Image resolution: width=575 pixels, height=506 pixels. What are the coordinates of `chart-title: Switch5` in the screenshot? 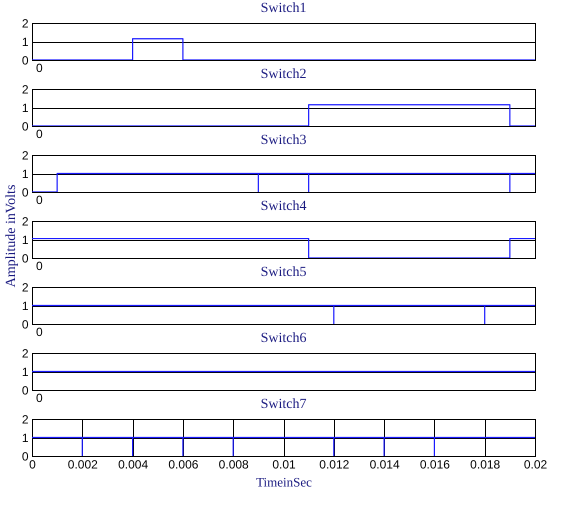 It's located at (283, 272).